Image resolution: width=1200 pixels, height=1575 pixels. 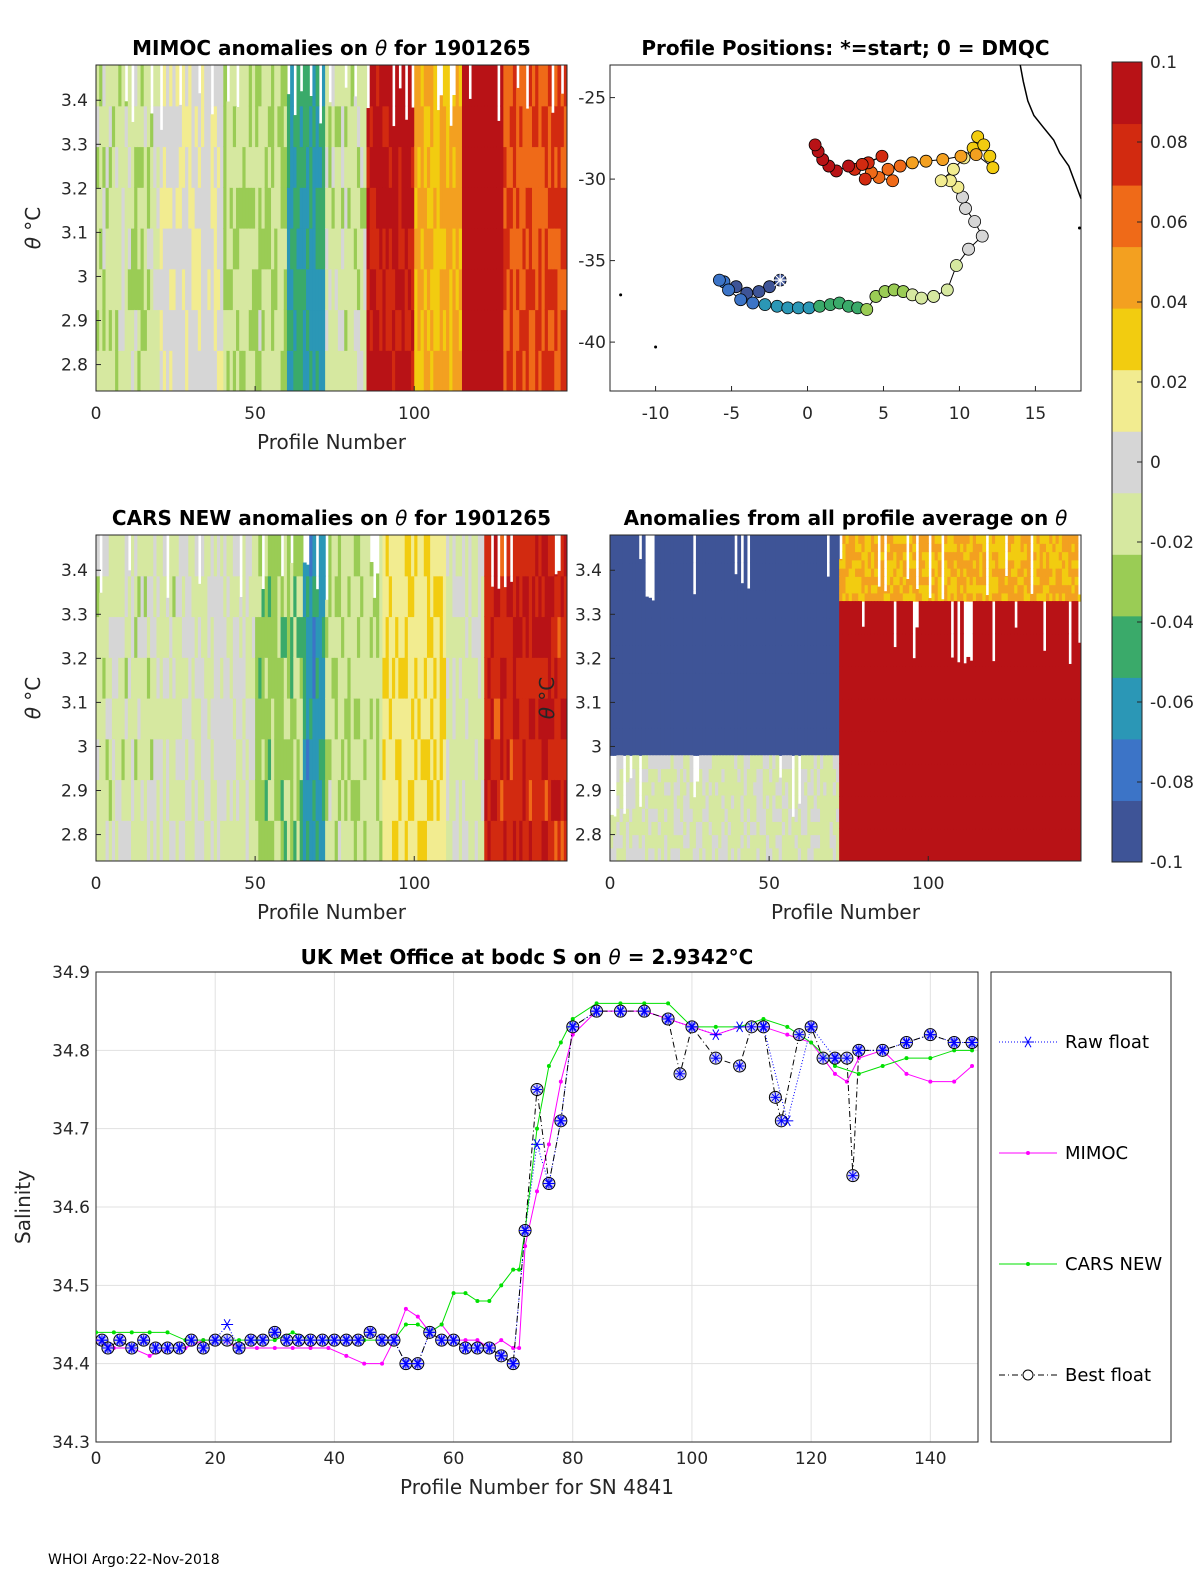 What do you see at coordinates (993, 168) in the screenshot?
I see `profile-position-marker` at bounding box center [993, 168].